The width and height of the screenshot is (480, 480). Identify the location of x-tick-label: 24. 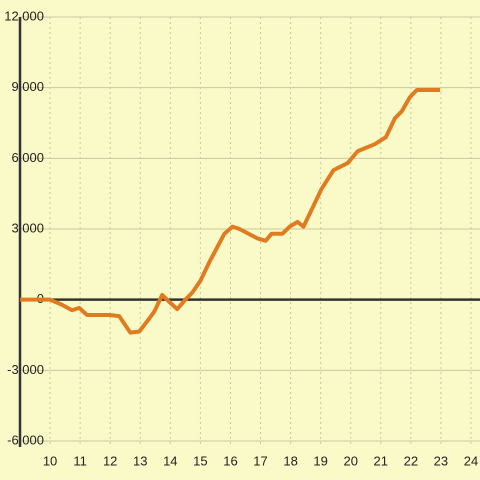
(471, 460).